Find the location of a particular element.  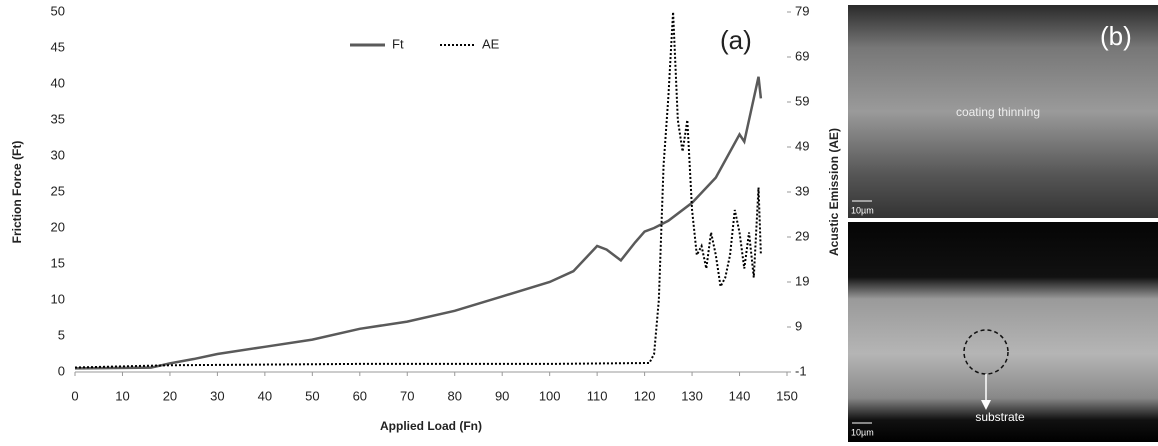

x-tick-label: 60 is located at coordinates (360, 395).